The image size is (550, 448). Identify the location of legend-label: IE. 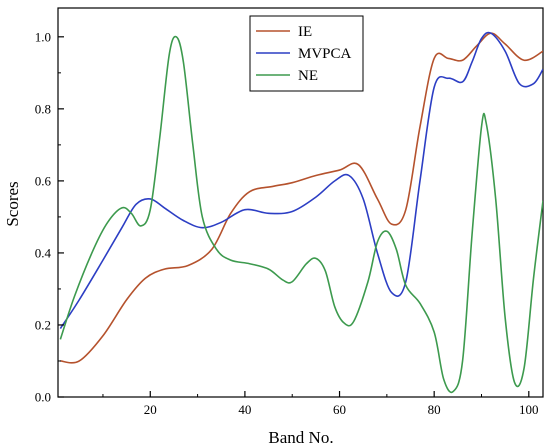
(305, 32).